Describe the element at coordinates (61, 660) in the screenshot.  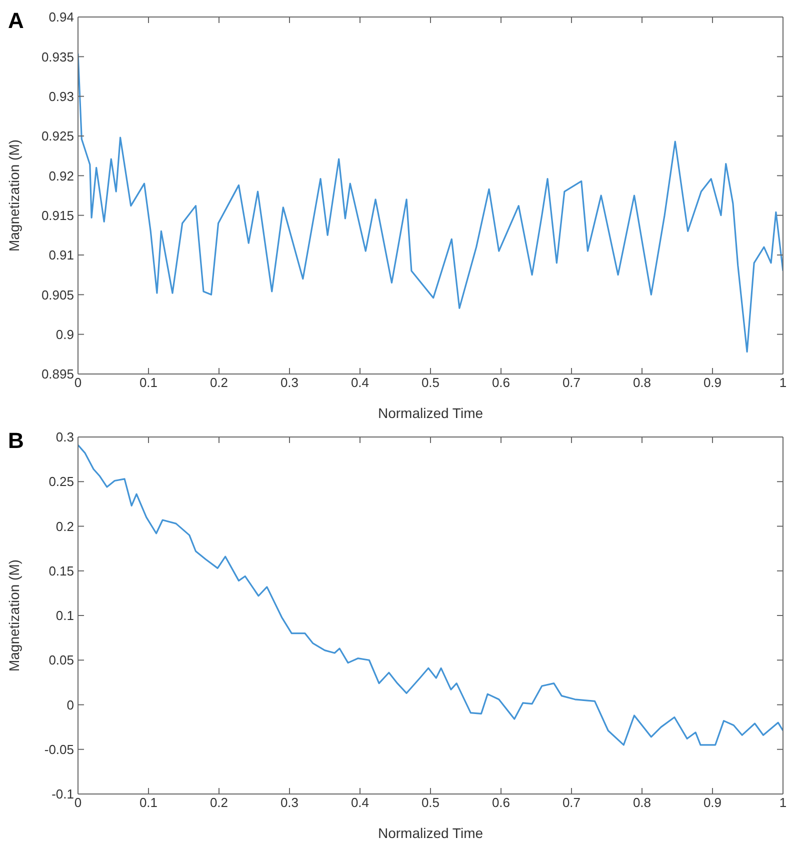
I see `y-tick-label: 0.05` at that location.